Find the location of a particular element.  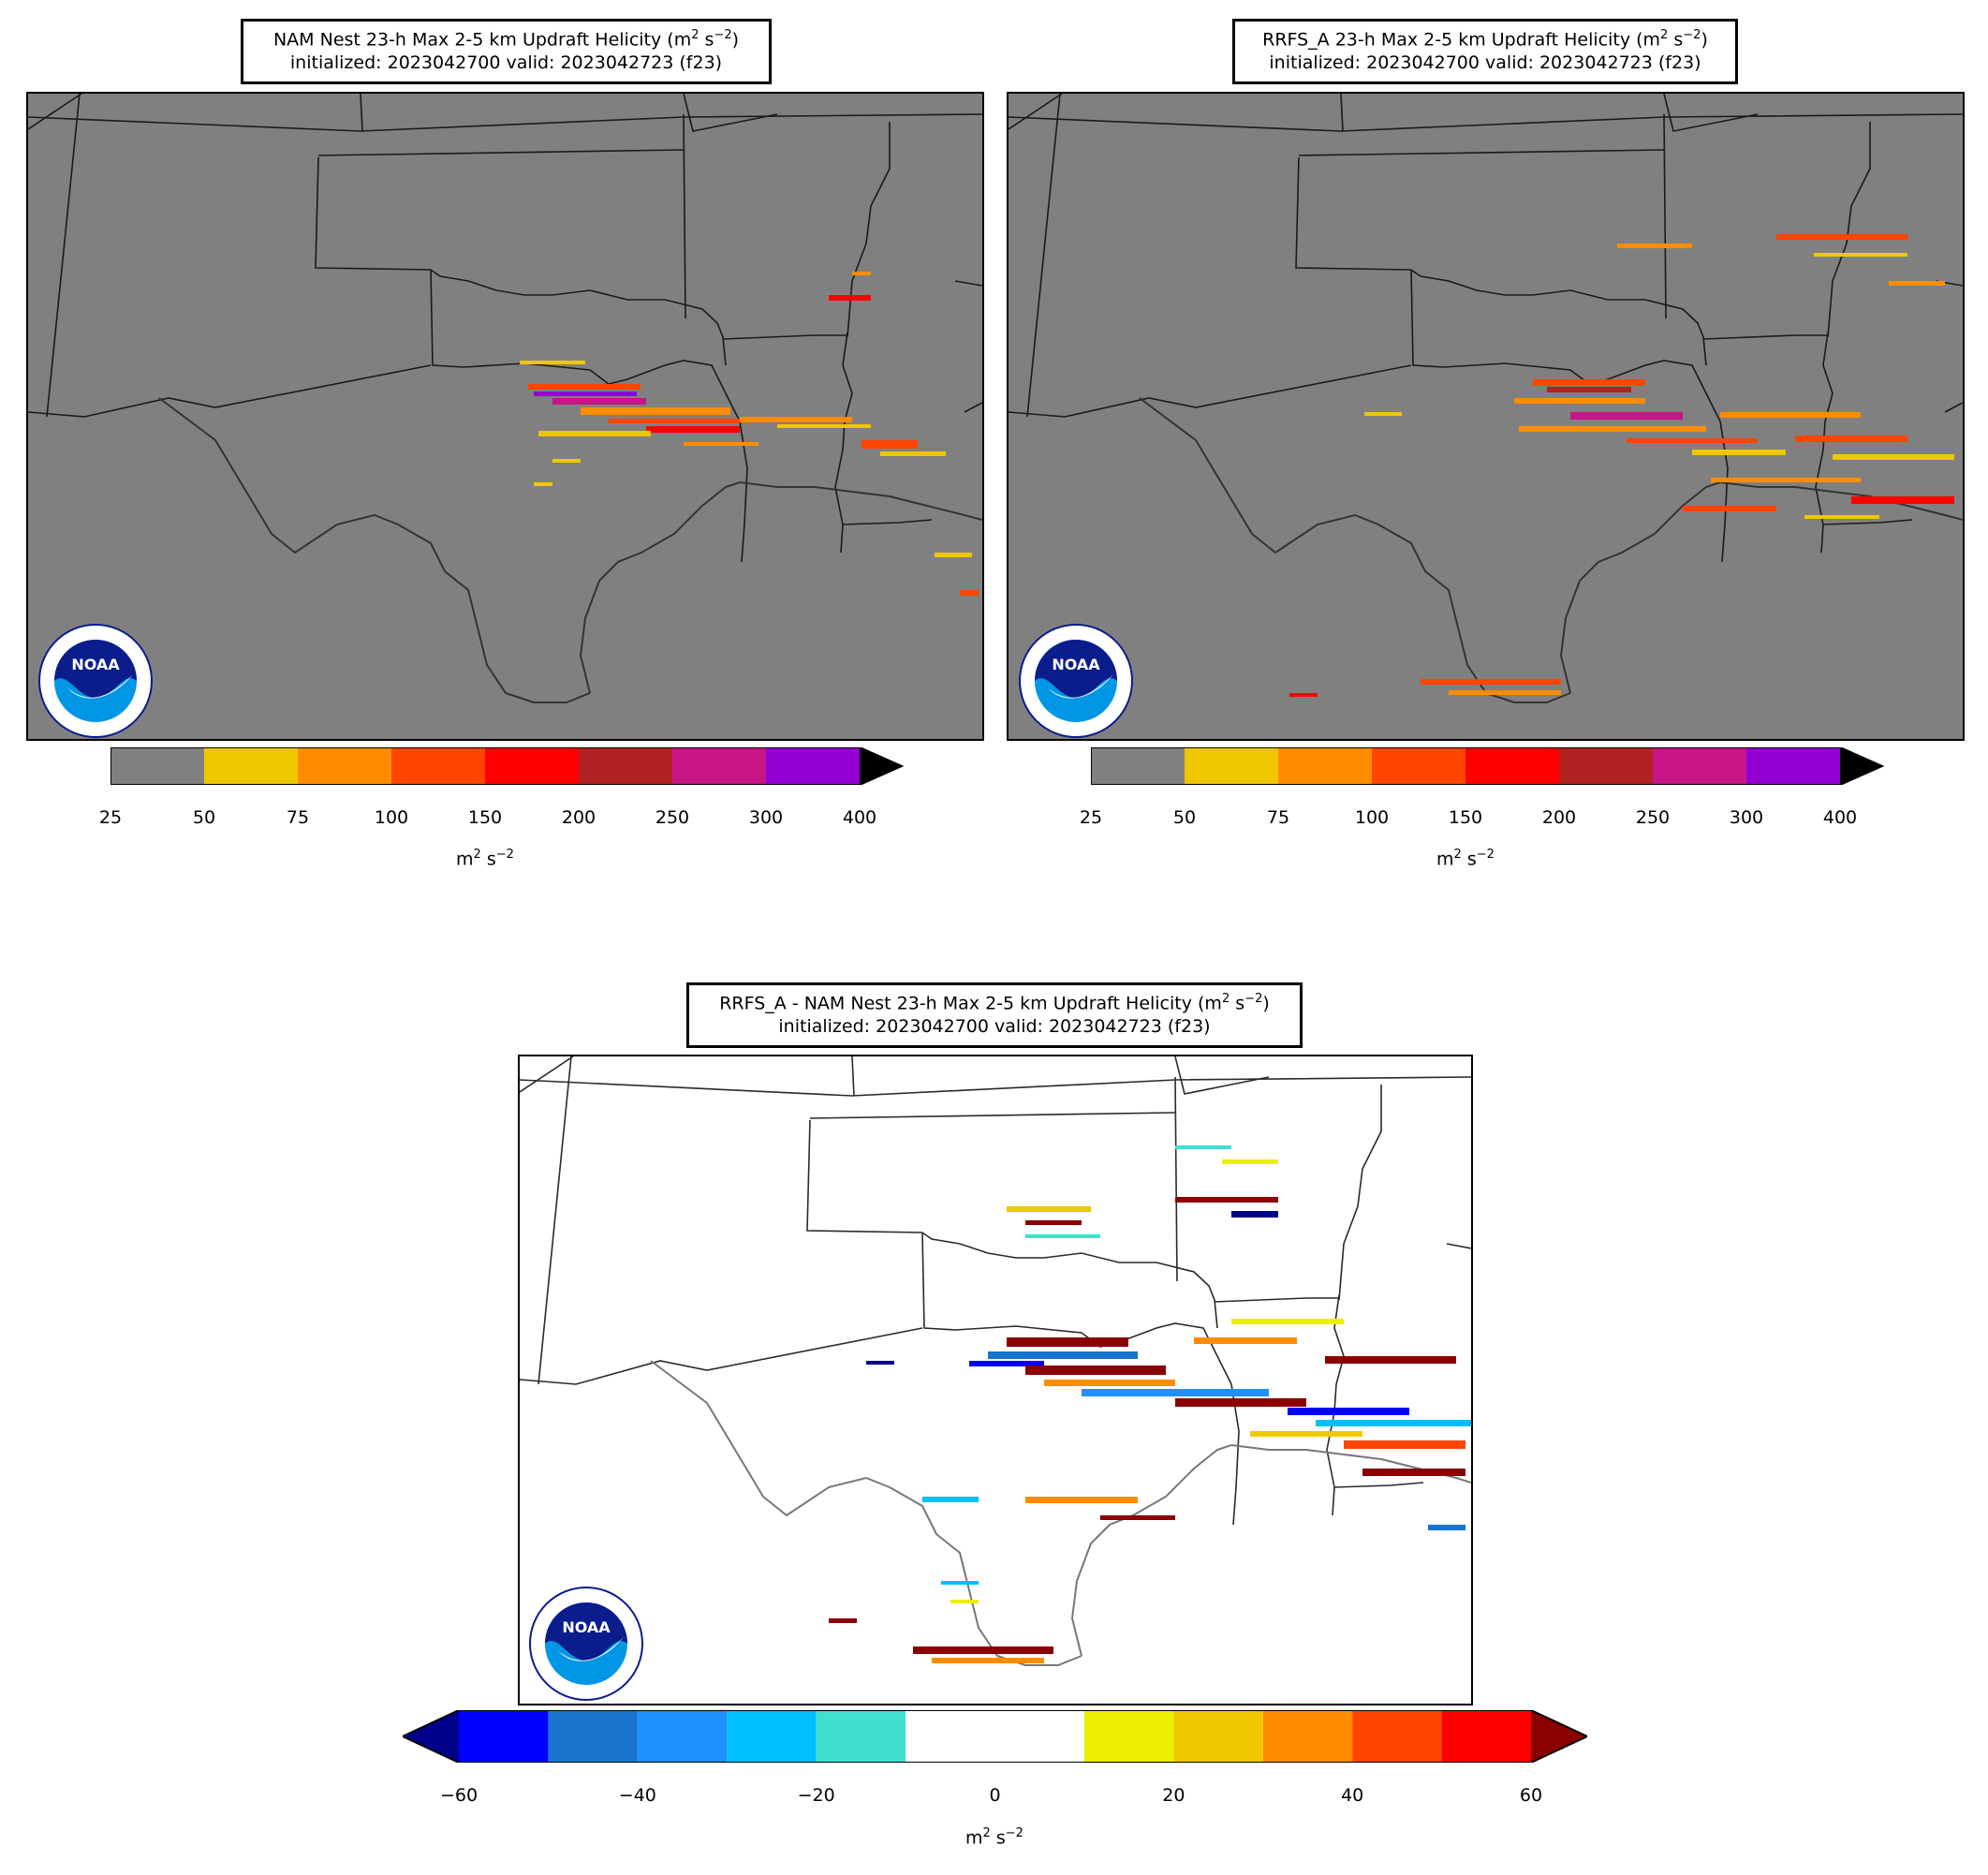

diff-colorbar-tick: 20 is located at coordinates (1173, 1796).